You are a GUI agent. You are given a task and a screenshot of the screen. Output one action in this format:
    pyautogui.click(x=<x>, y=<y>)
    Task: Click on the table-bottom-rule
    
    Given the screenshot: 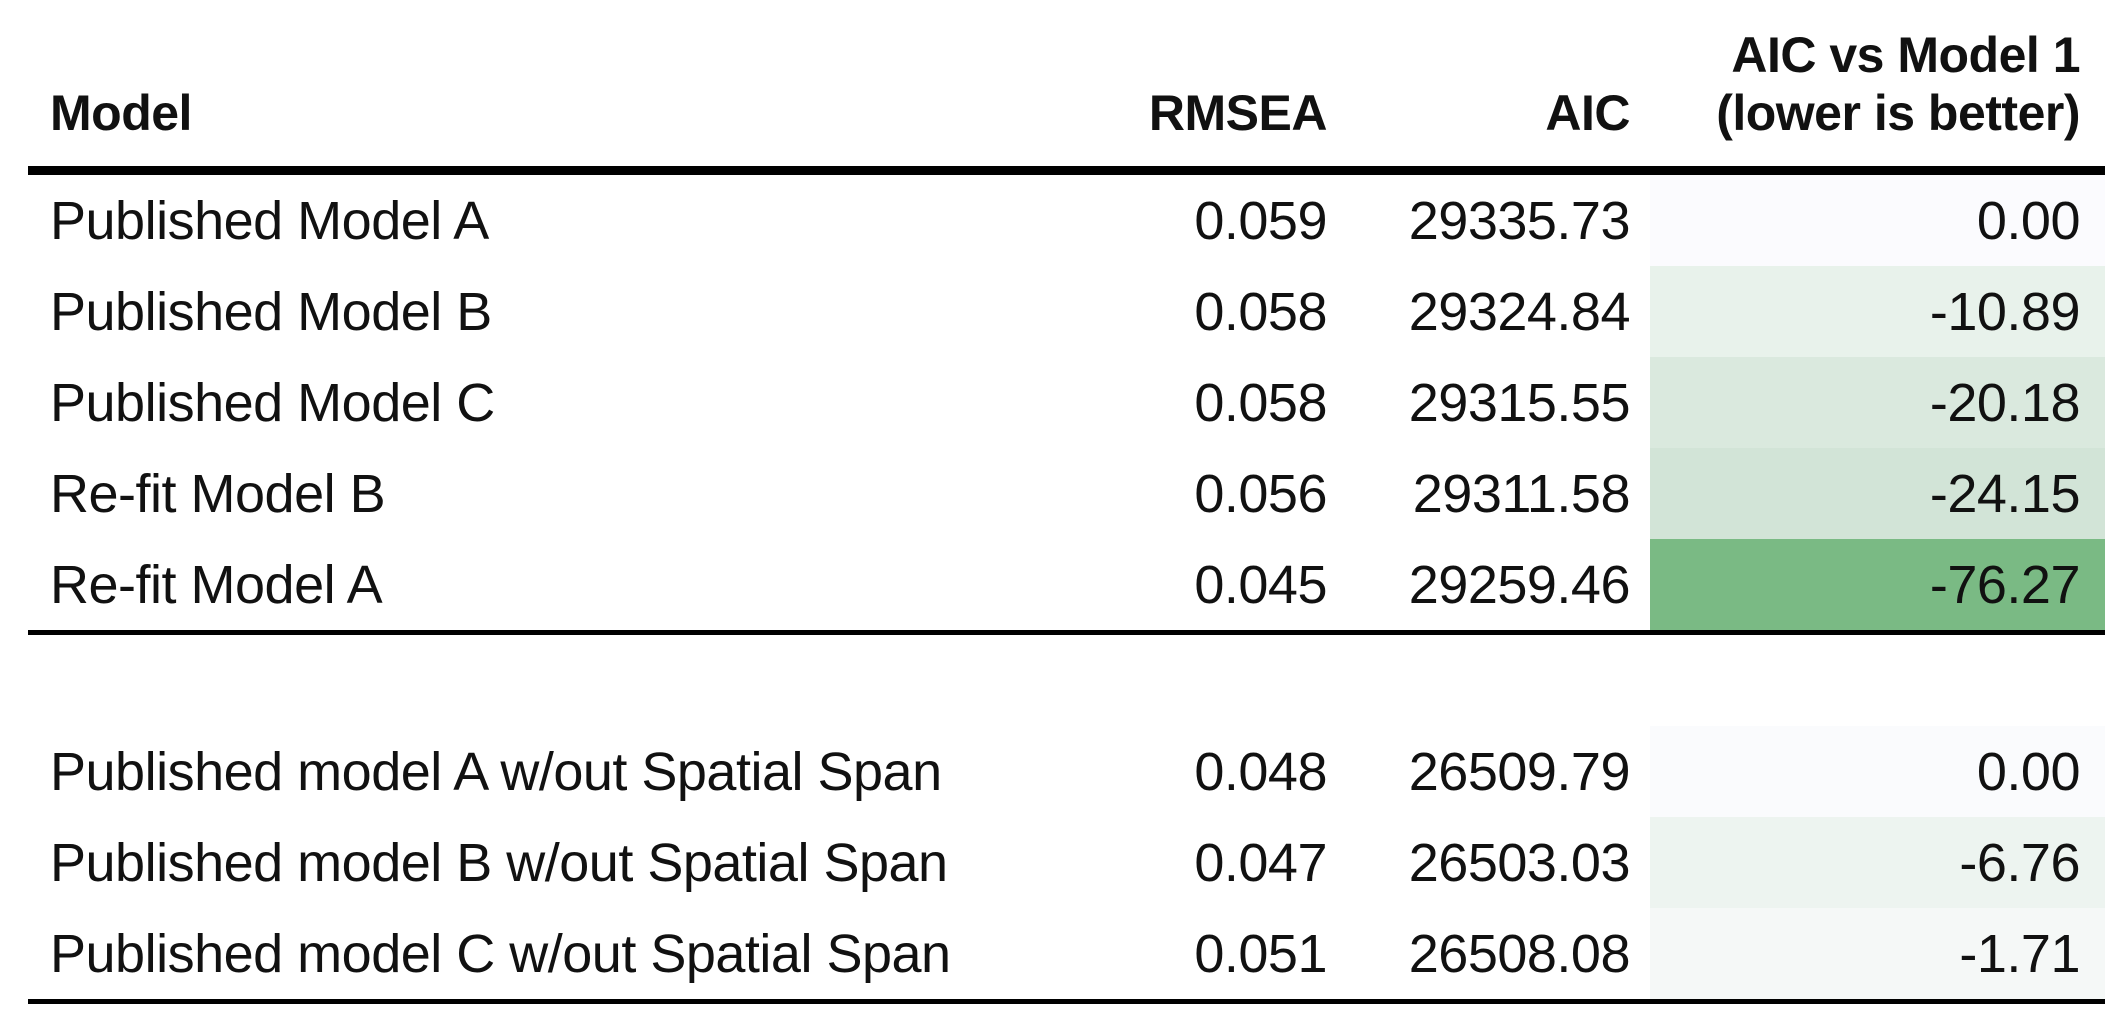 What is the action you would take?
    pyautogui.click(x=1066, y=1001)
    